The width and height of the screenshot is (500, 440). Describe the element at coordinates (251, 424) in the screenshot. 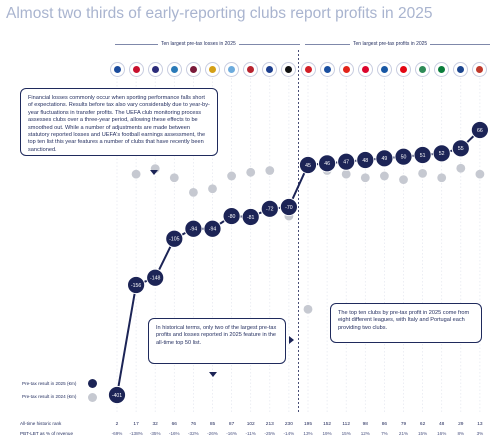

I see `rank-value: 102` at that location.